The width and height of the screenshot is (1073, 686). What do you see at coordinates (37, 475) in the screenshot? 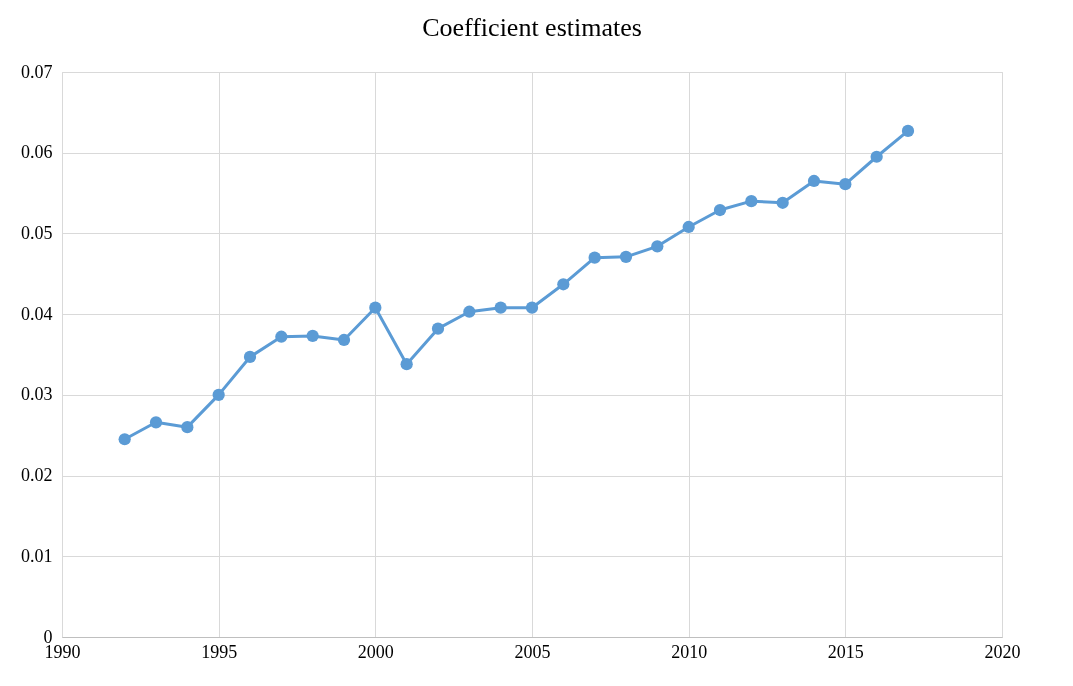
I see `y-tick-label: 0.02` at bounding box center [37, 475].